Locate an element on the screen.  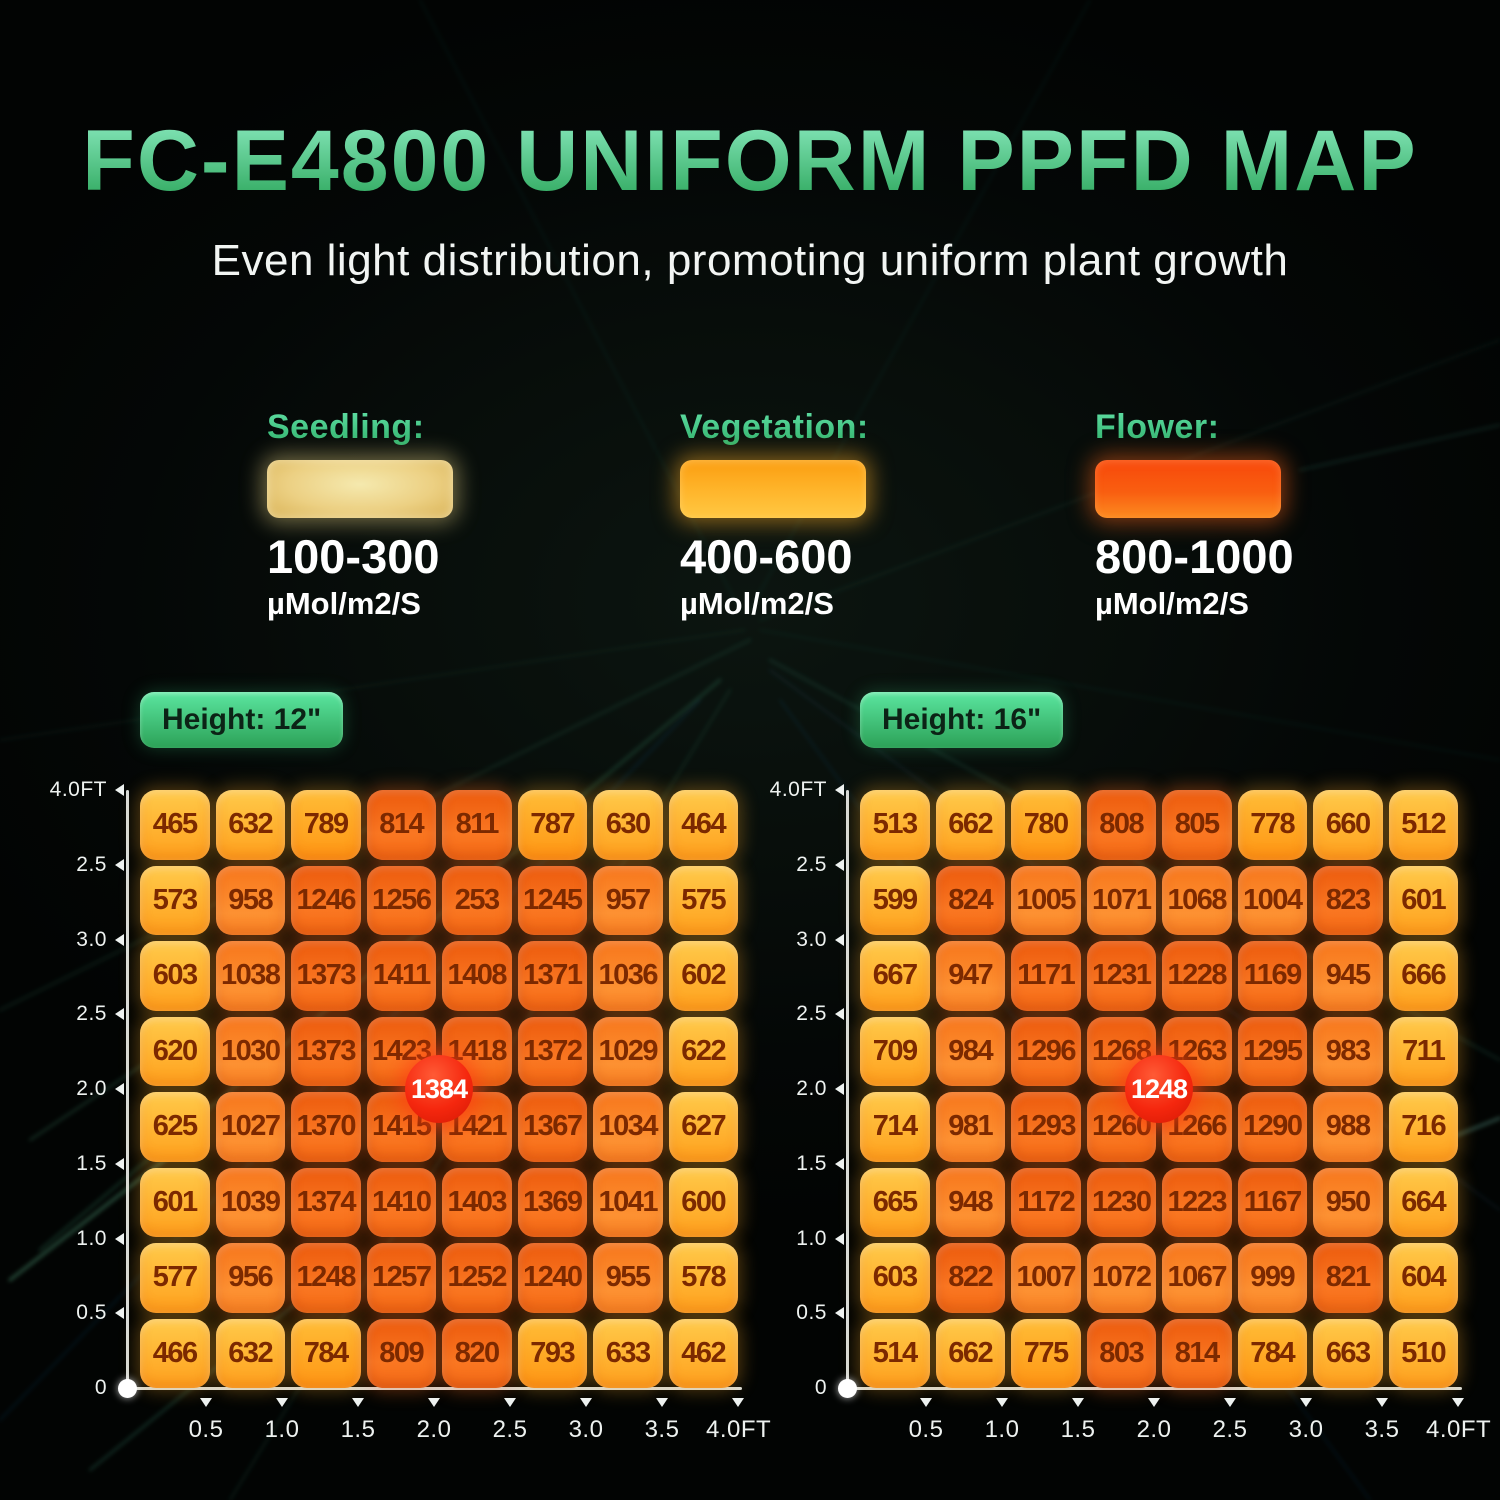
ppfd-cell: 1036 is located at coordinates (628, 976).